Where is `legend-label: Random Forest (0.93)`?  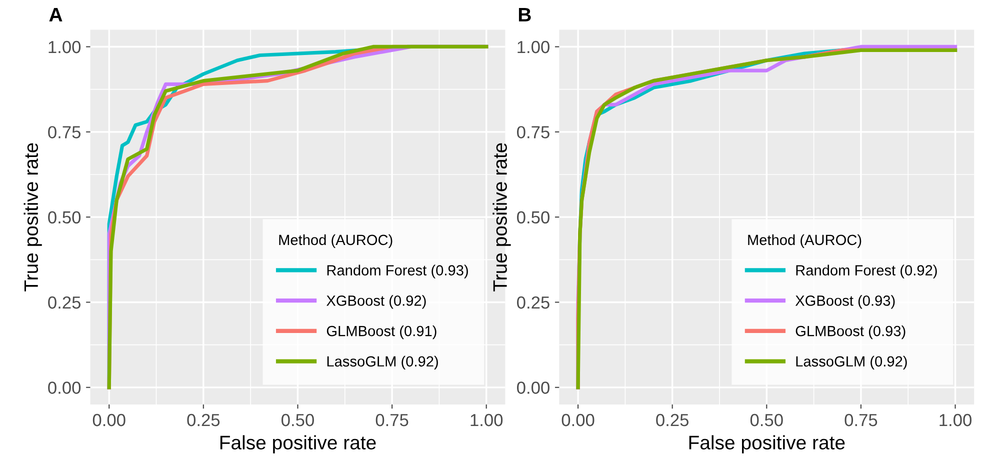
legend-label: Random Forest (0.93) is located at coordinates (397, 271).